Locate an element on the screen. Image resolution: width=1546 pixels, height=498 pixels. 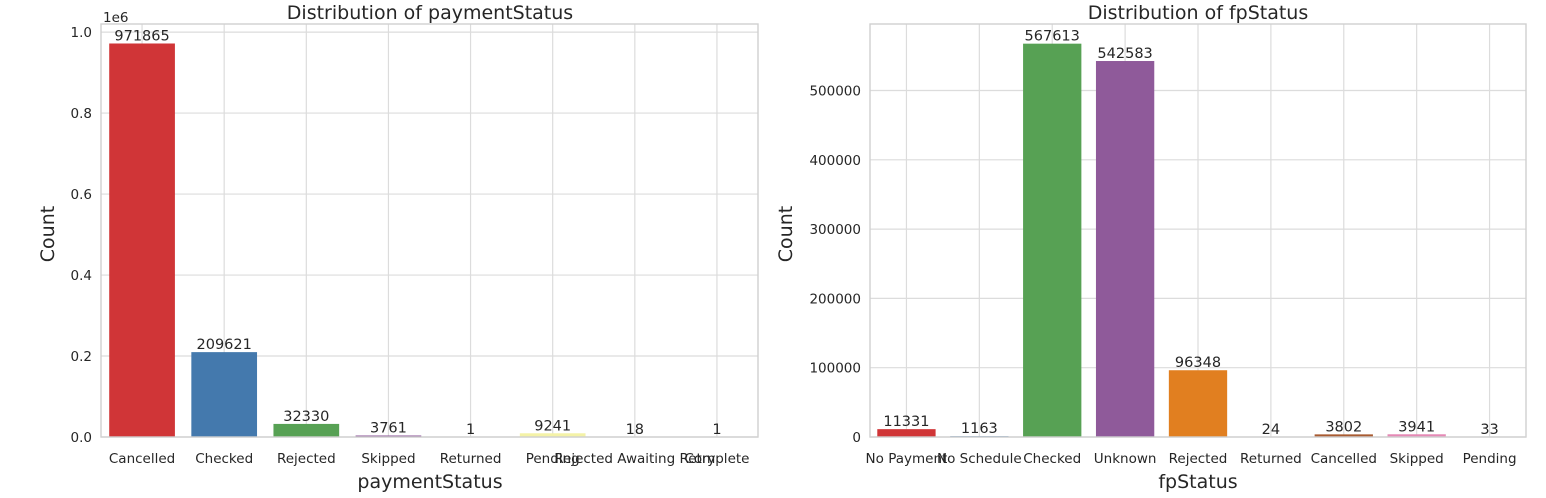
x-axis-label: paymentStatus is located at coordinates (429, 482).